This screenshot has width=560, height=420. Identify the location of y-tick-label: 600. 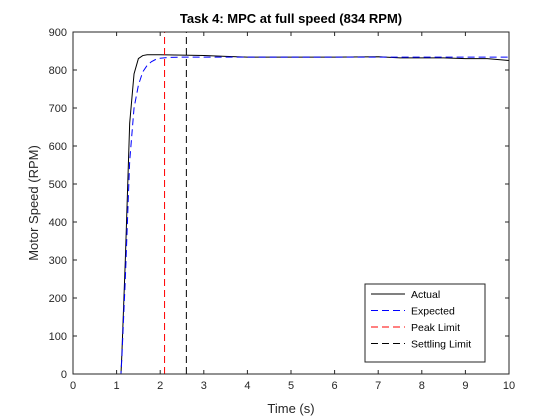
(58, 147).